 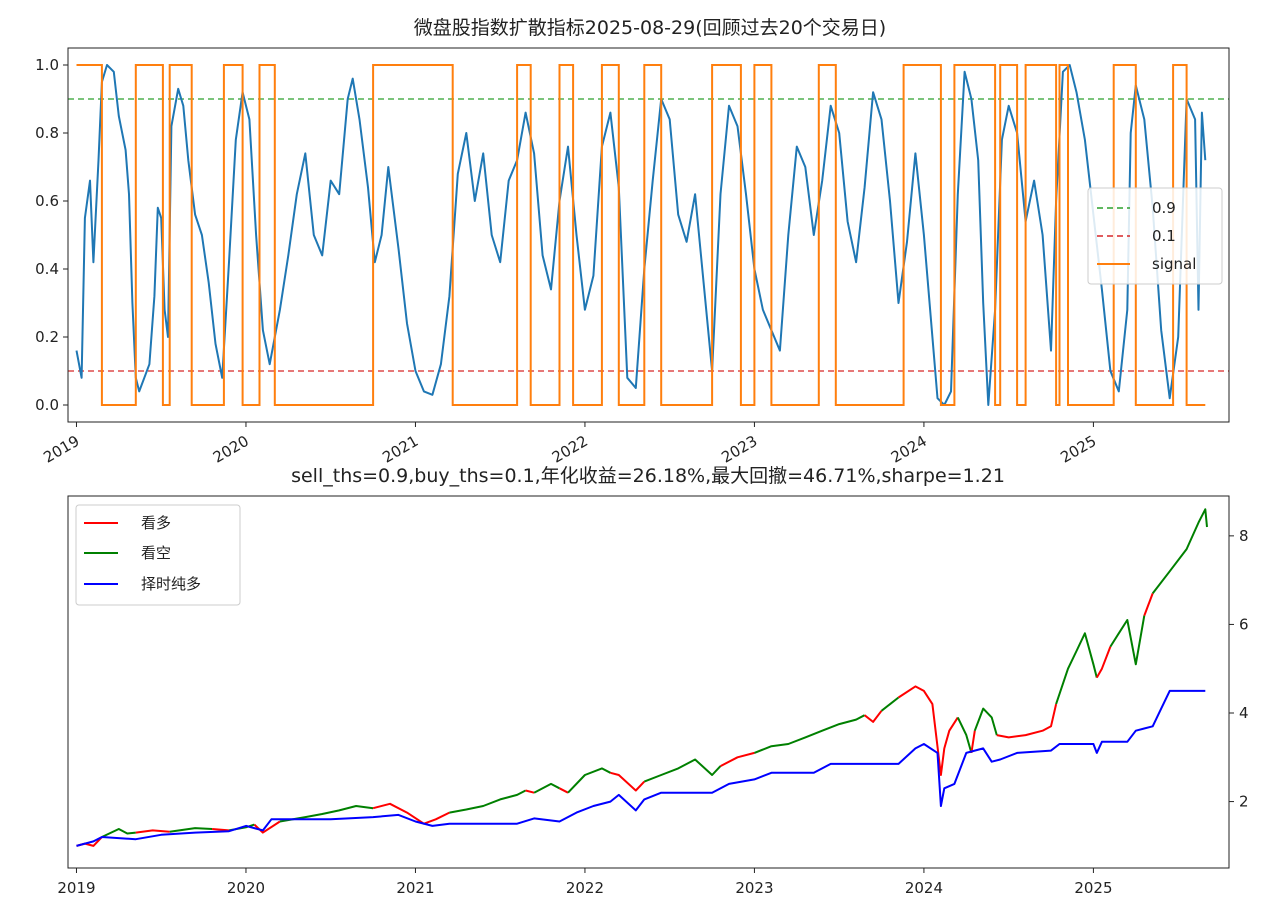 I want to click on top-y-axis: 0.0 0.2 0.4 0.6 0.8 1.0, so click(x=51, y=235).